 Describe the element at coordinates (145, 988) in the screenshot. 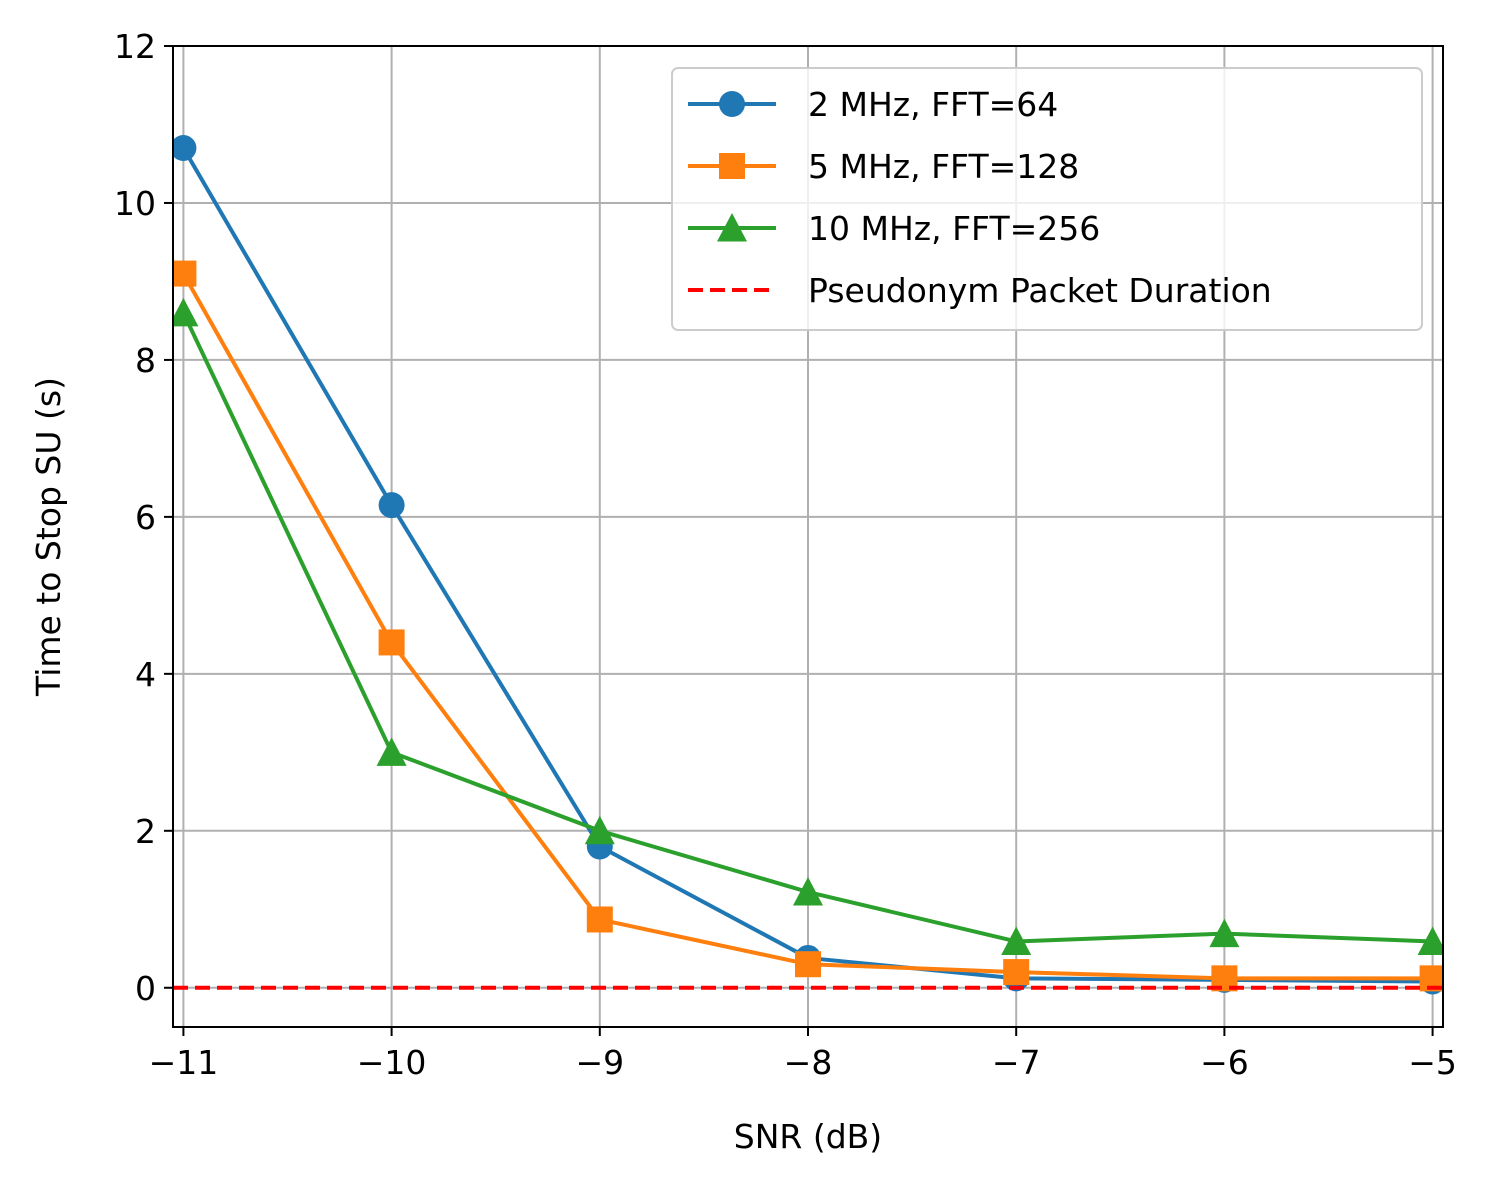

I see `y-tick-label: 0` at that location.